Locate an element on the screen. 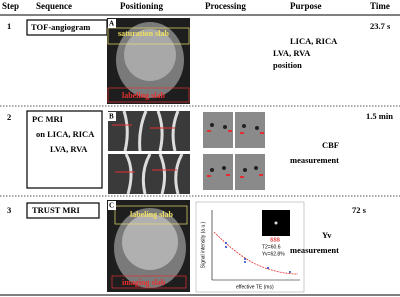 This screenshot has height=297, width=400. image-label: saturation slab is located at coordinates (143, 33).